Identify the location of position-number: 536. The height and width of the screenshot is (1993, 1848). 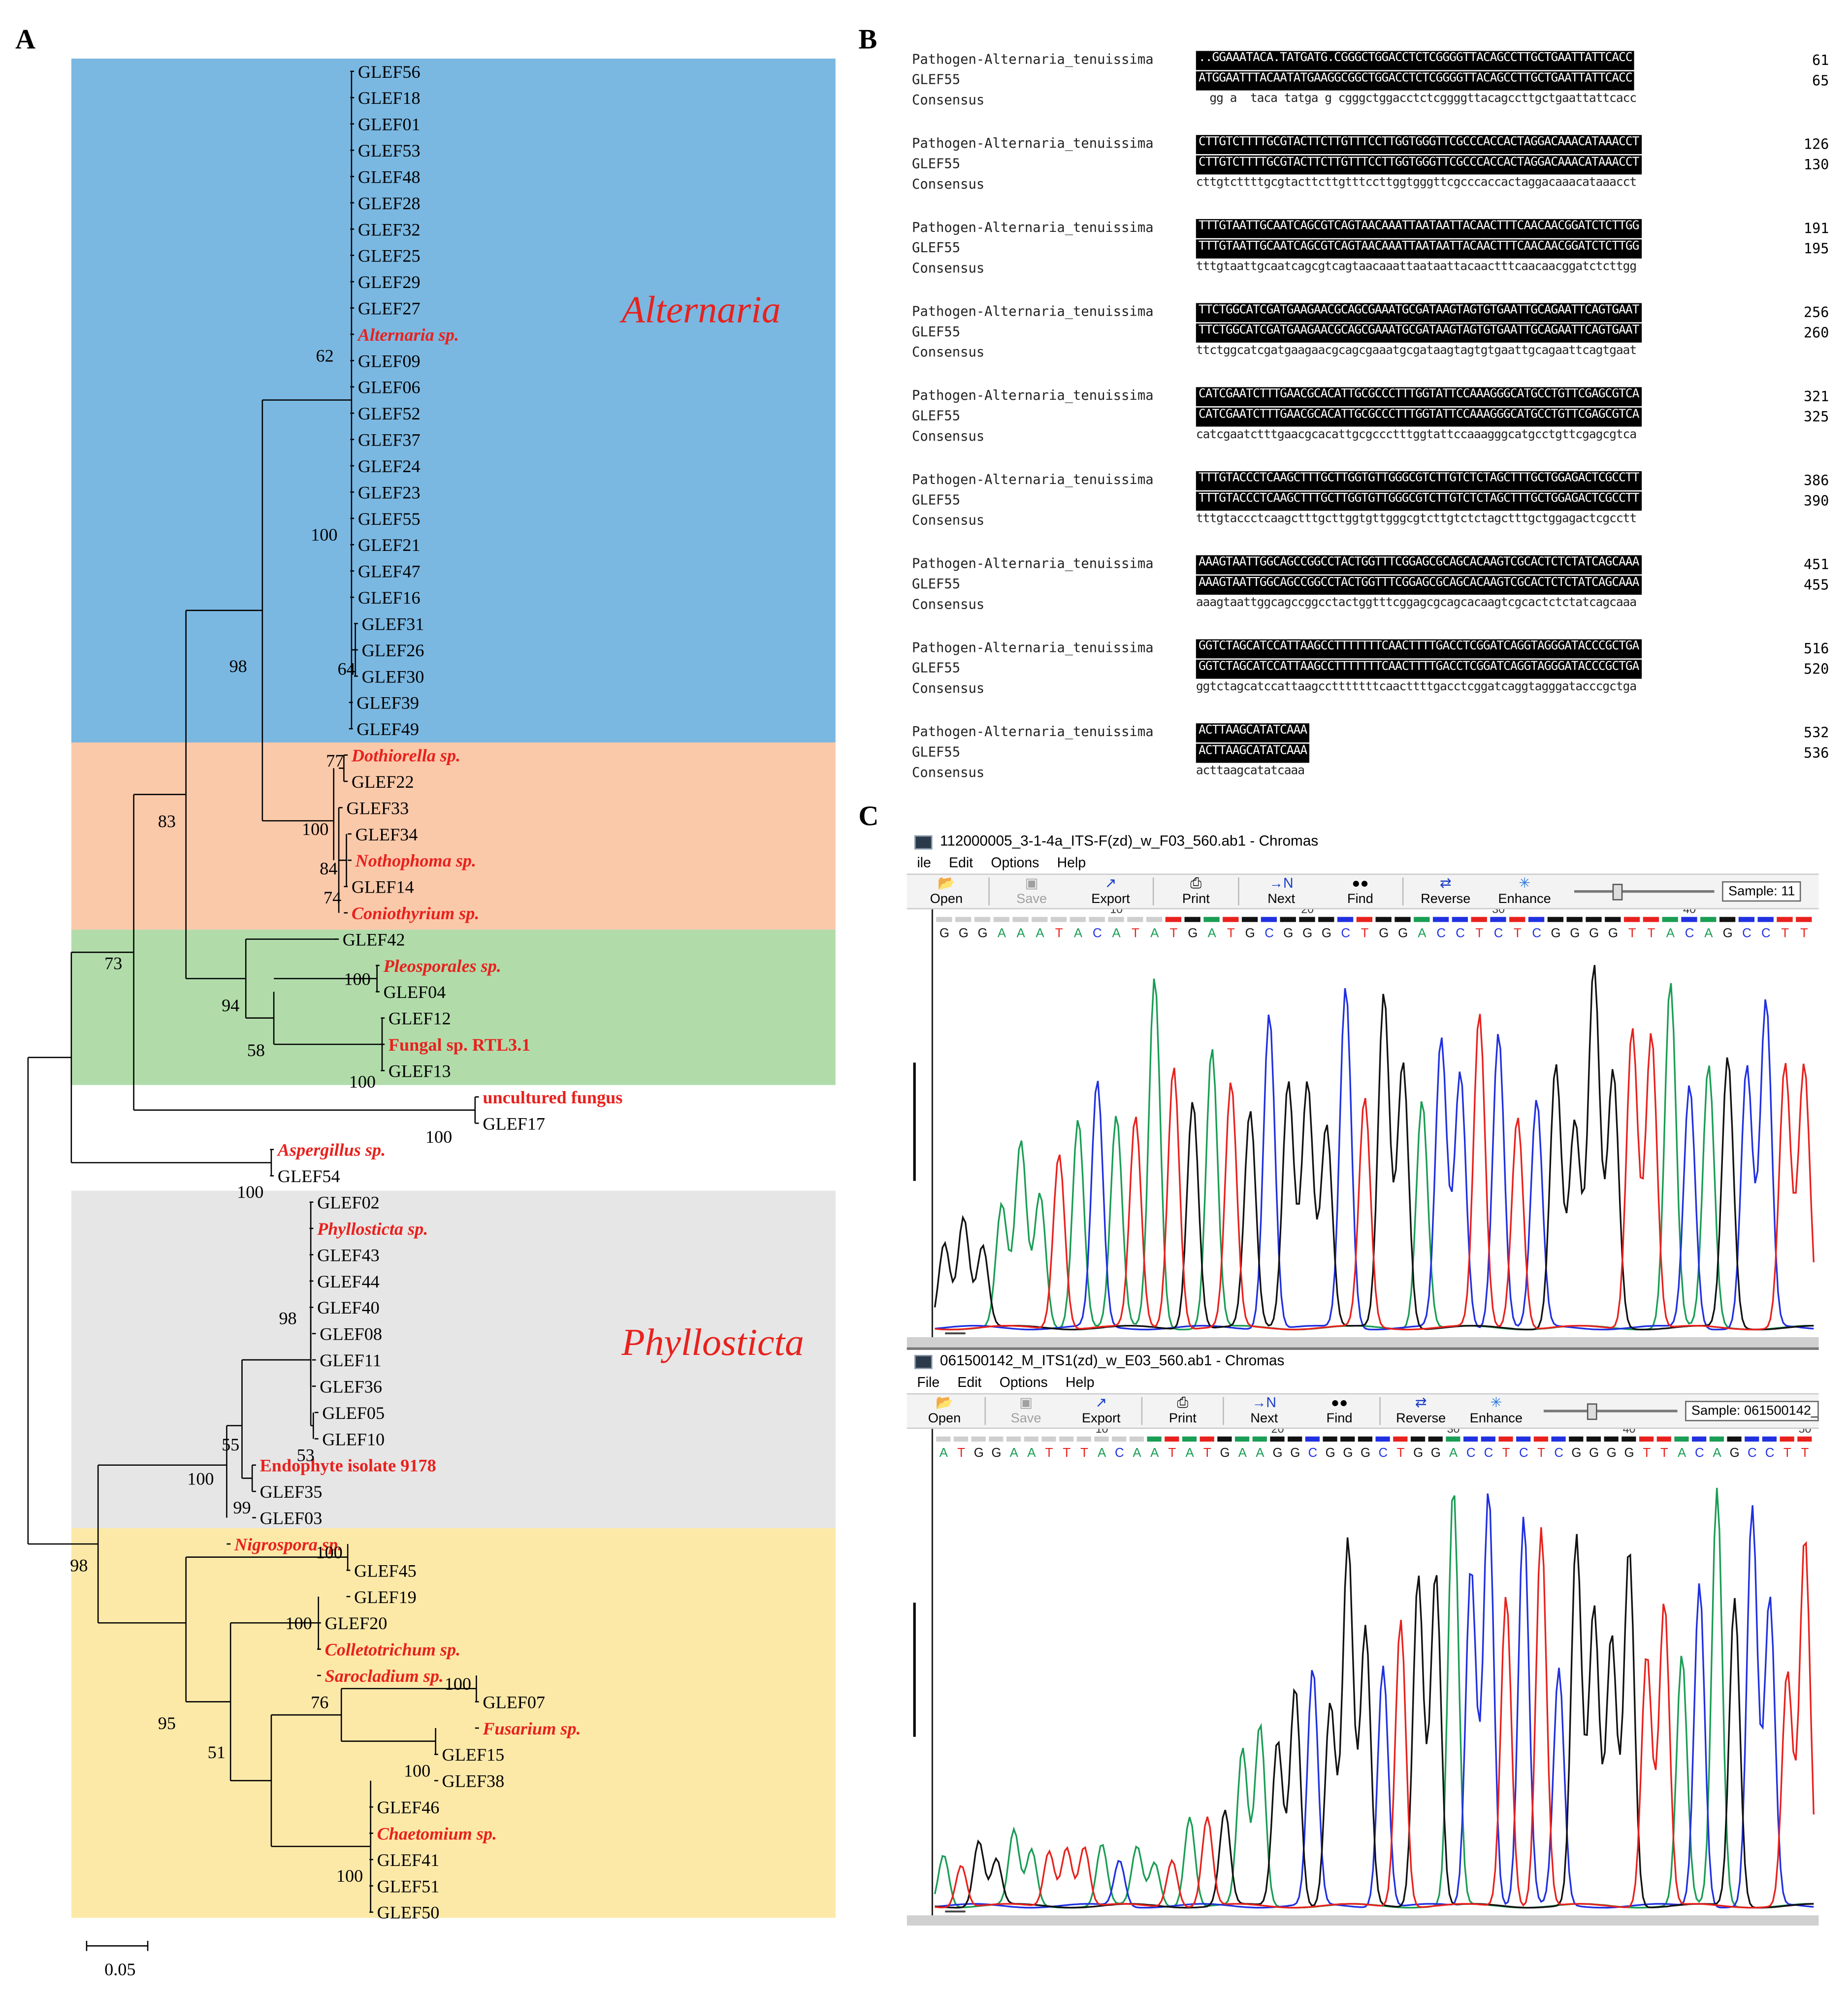
(1816, 753).